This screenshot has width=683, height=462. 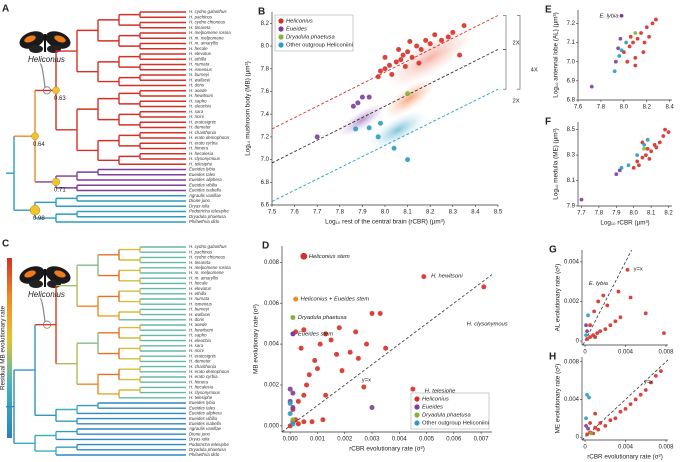 What do you see at coordinates (505, 69) in the screenshot?
I see `bracket` at bounding box center [505, 69].